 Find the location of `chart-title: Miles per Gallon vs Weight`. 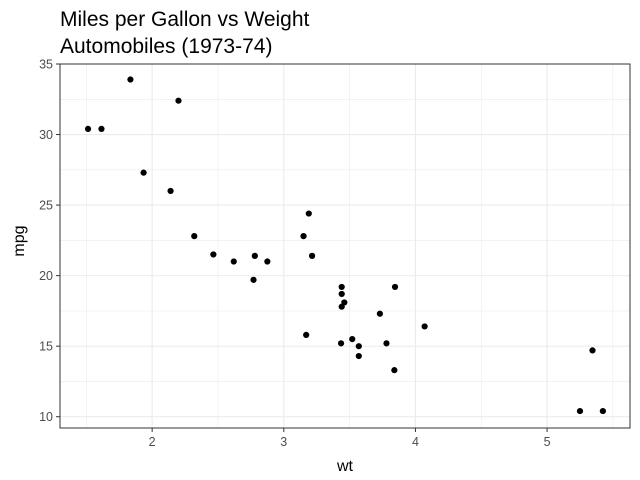

chart-title: Miles per Gallon vs Weight is located at coordinates (185, 19).